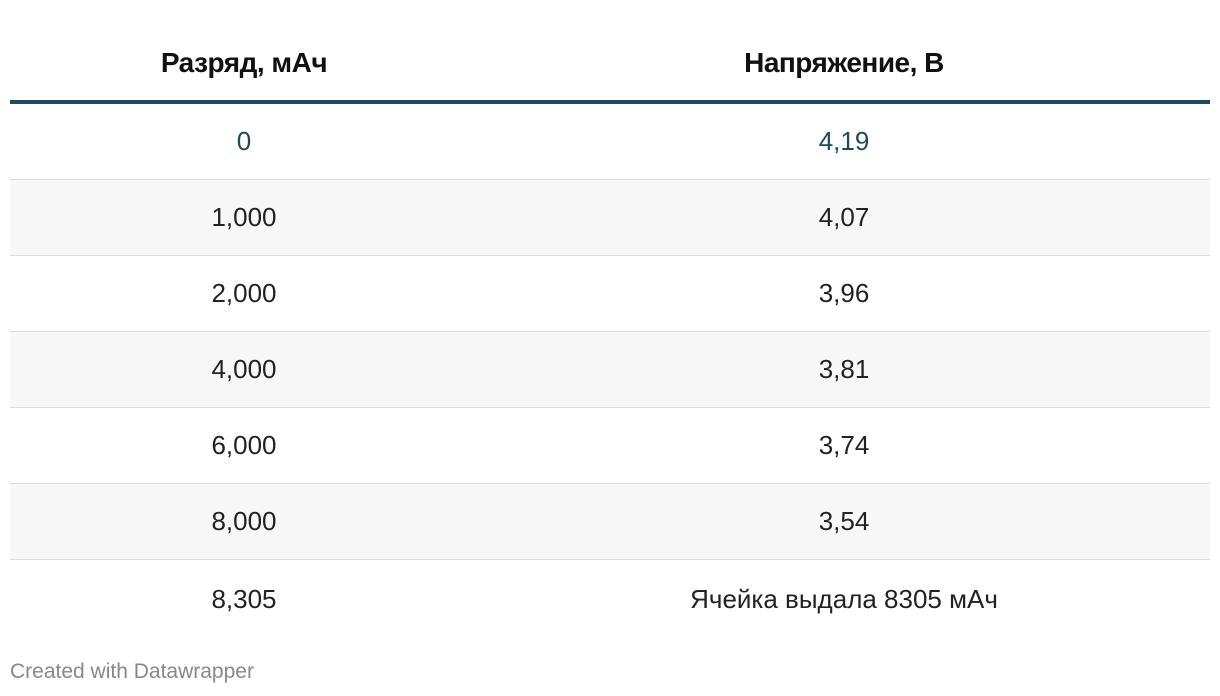 This screenshot has height=696, width=1220. What do you see at coordinates (844, 141) in the screenshot?
I see `table-cell: 4,19` at bounding box center [844, 141].